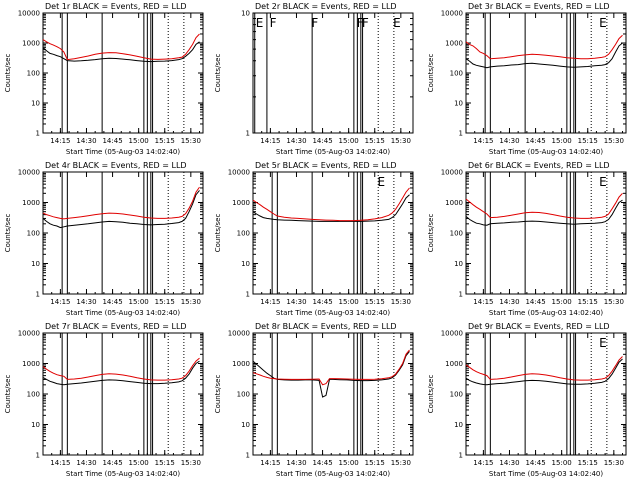 This screenshot has width=640, height=480. What do you see at coordinates (326, 165) in the screenshot?
I see `panel-title: Det 5r BLACK = Events, RED = LLD` at bounding box center [326, 165].